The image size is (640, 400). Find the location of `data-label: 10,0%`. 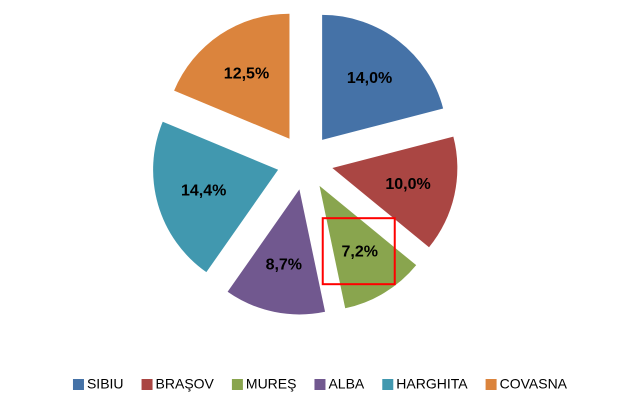

data-label: 10,0% is located at coordinates (407, 184).